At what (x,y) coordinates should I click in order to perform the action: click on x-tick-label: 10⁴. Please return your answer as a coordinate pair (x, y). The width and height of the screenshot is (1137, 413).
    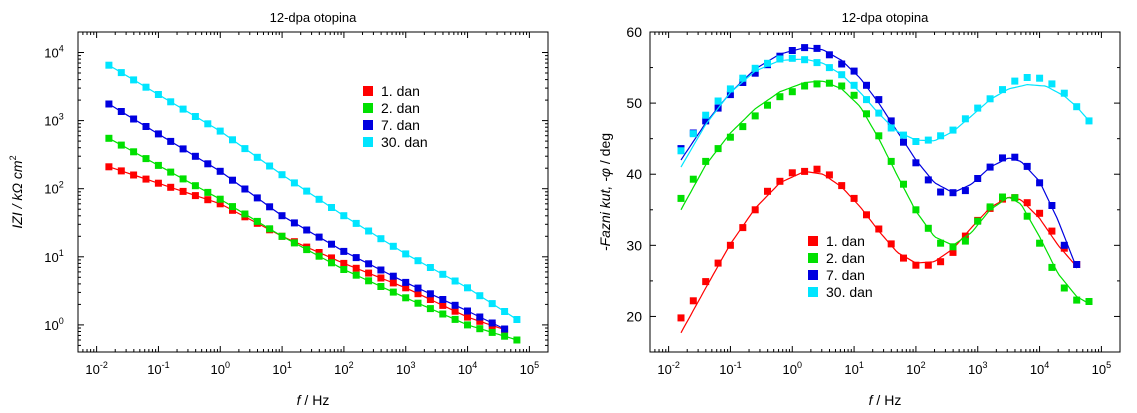
    Looking at the image, I should click on (467, 368).